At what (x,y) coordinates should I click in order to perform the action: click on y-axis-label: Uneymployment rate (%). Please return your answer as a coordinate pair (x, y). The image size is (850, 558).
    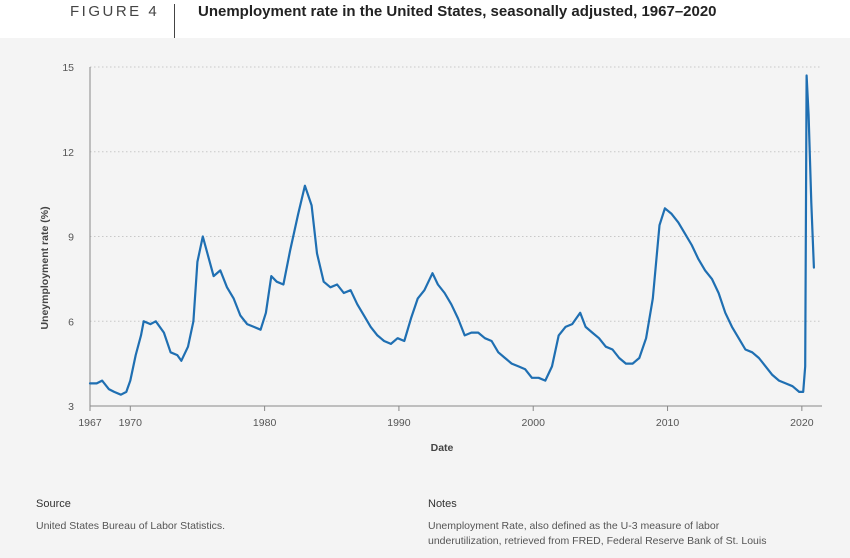
    Looking at the image, I should click on (45, 267).